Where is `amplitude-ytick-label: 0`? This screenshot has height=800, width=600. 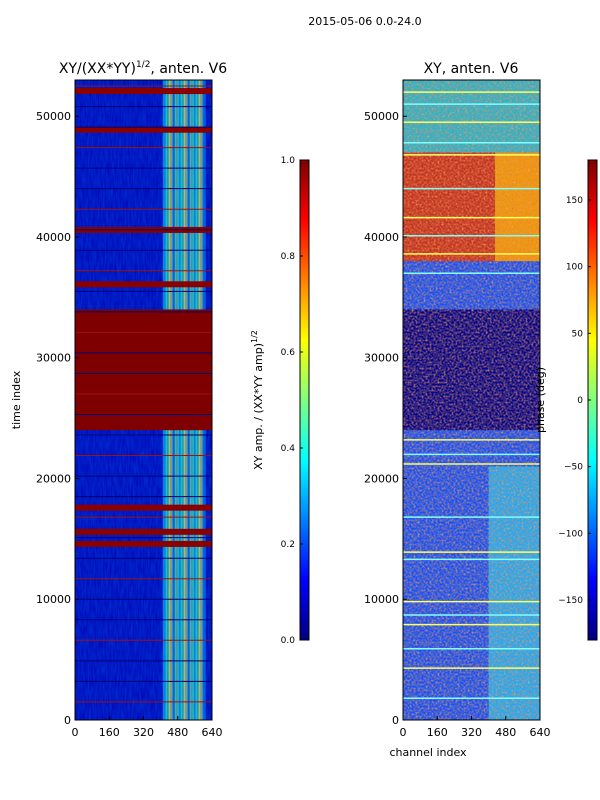 amplitude-ytick-label: 0 is located at coordinates (67, 720).